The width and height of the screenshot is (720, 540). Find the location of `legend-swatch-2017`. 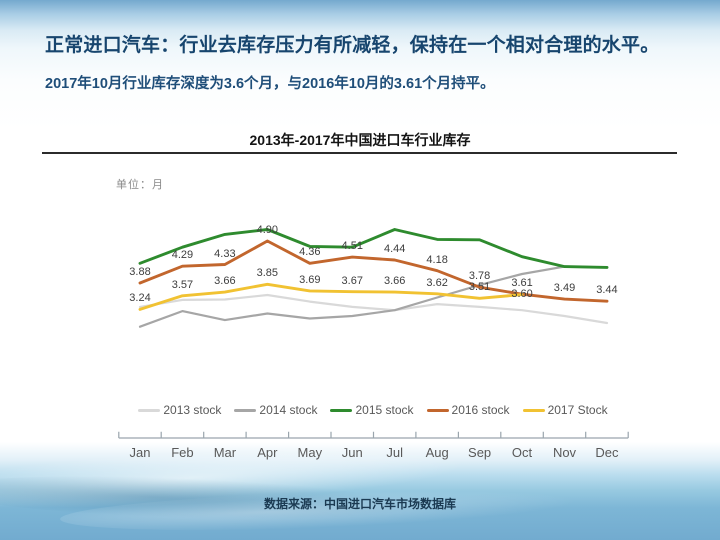

legend-swatch-2017 is located at coordinates (533, 410).